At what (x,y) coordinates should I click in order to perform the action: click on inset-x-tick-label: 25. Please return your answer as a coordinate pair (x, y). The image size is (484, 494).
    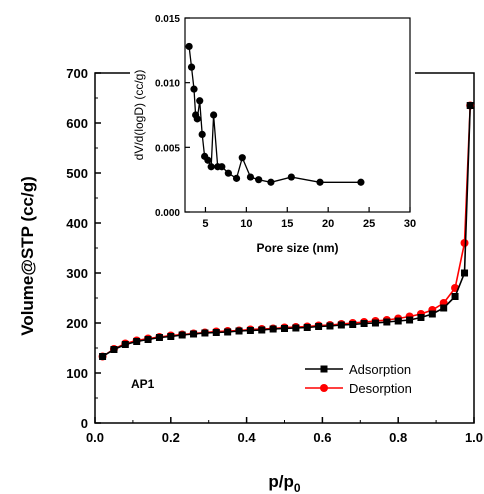
    Looking at the image, I should click on (369, 224).